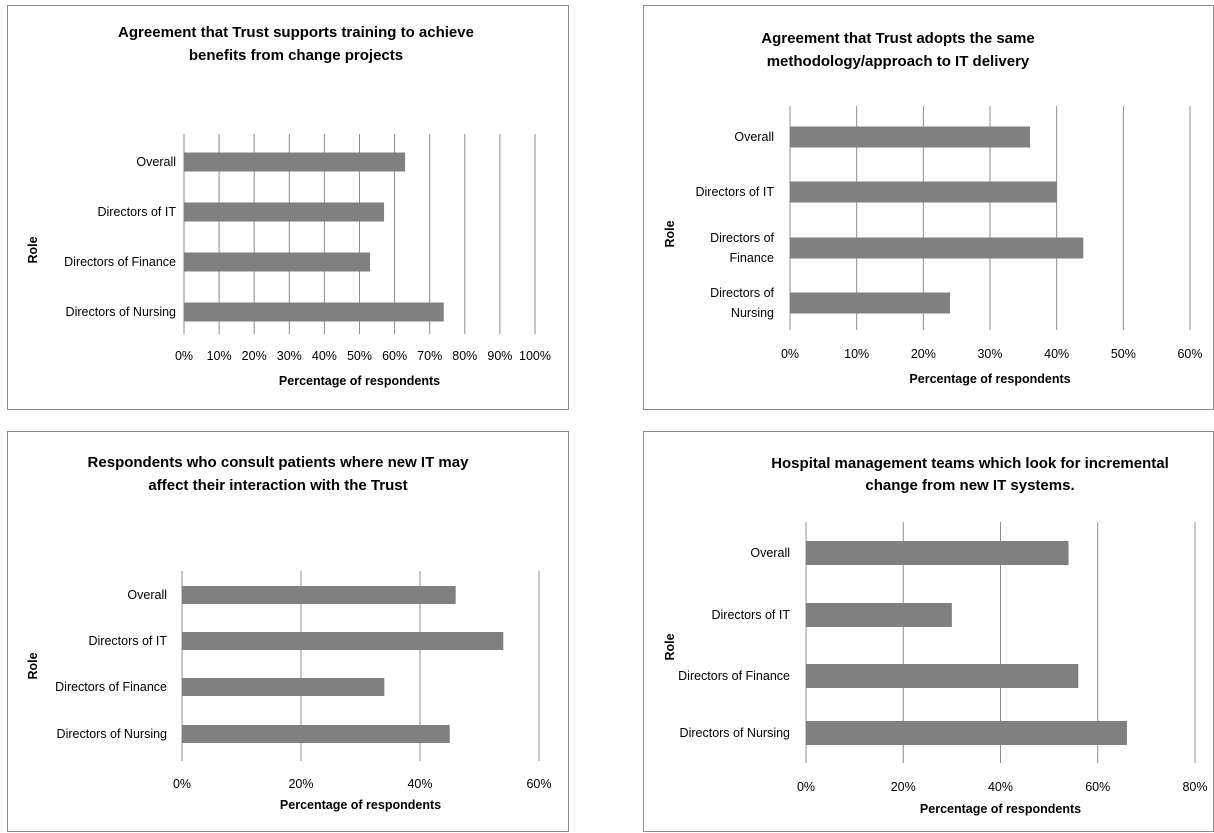 This screenshot has width=1214, height=833. What do you see at coordinates (429, 356) in the screenshot?
I see `x-tick-label: 70%` at bounding box center [429, 356].